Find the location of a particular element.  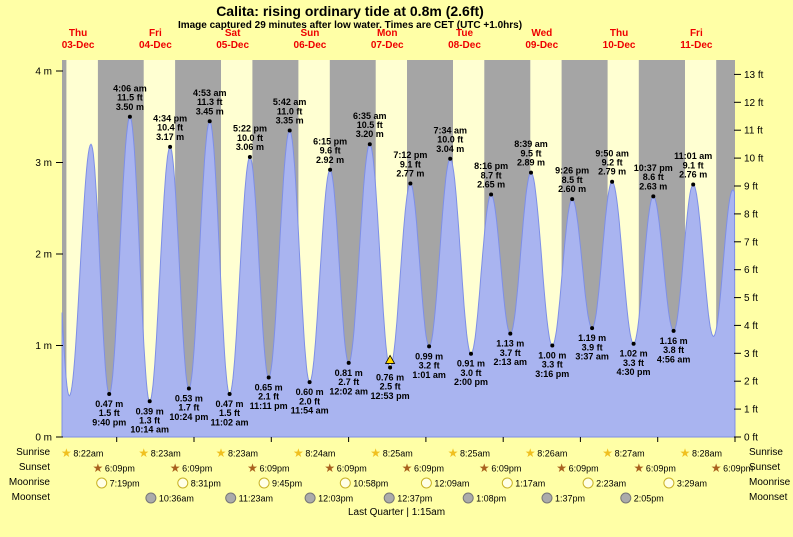

tide-annotation-line: 3.20 m is located at coordinates (370, 134).